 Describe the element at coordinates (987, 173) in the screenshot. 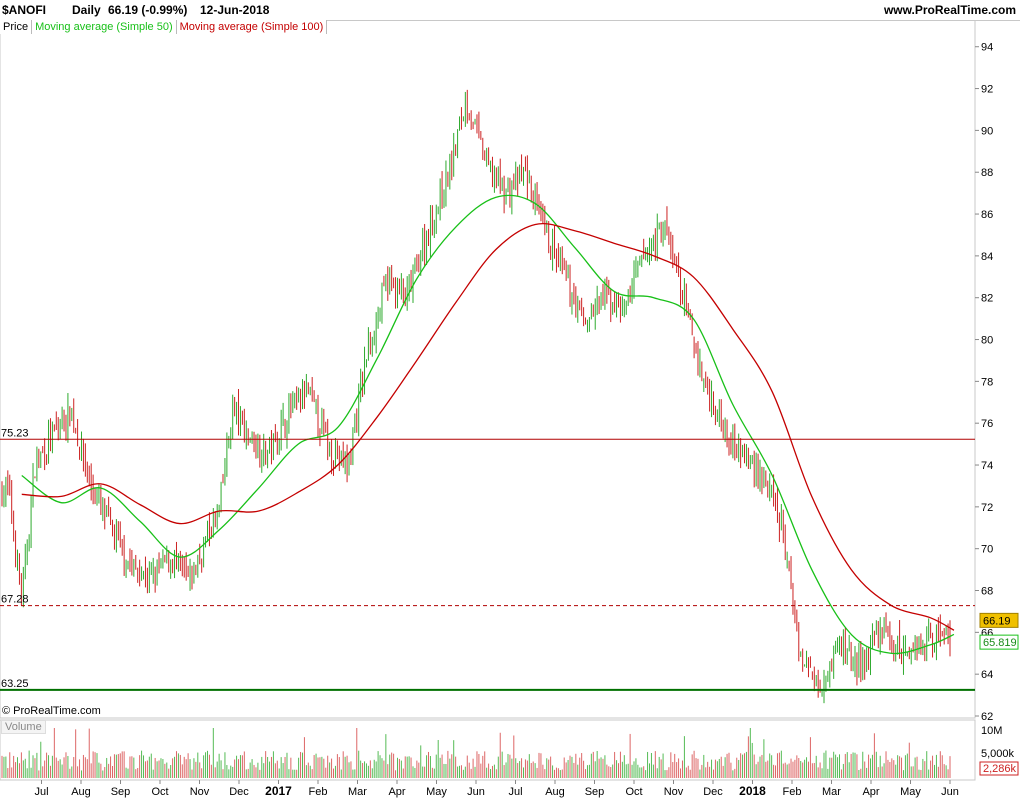

I see `y-tick-label: 88` at that location.